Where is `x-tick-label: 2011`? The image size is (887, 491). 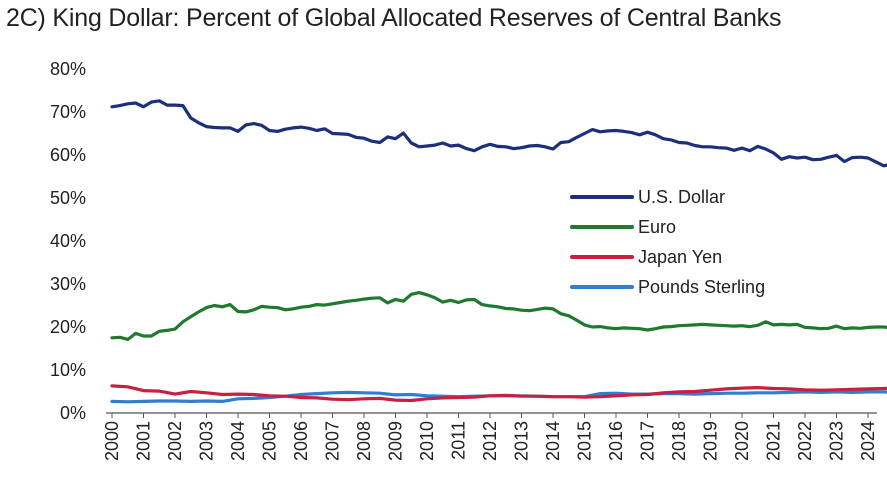
x-tick-label: 2011 is located at coordinates (459, 440).